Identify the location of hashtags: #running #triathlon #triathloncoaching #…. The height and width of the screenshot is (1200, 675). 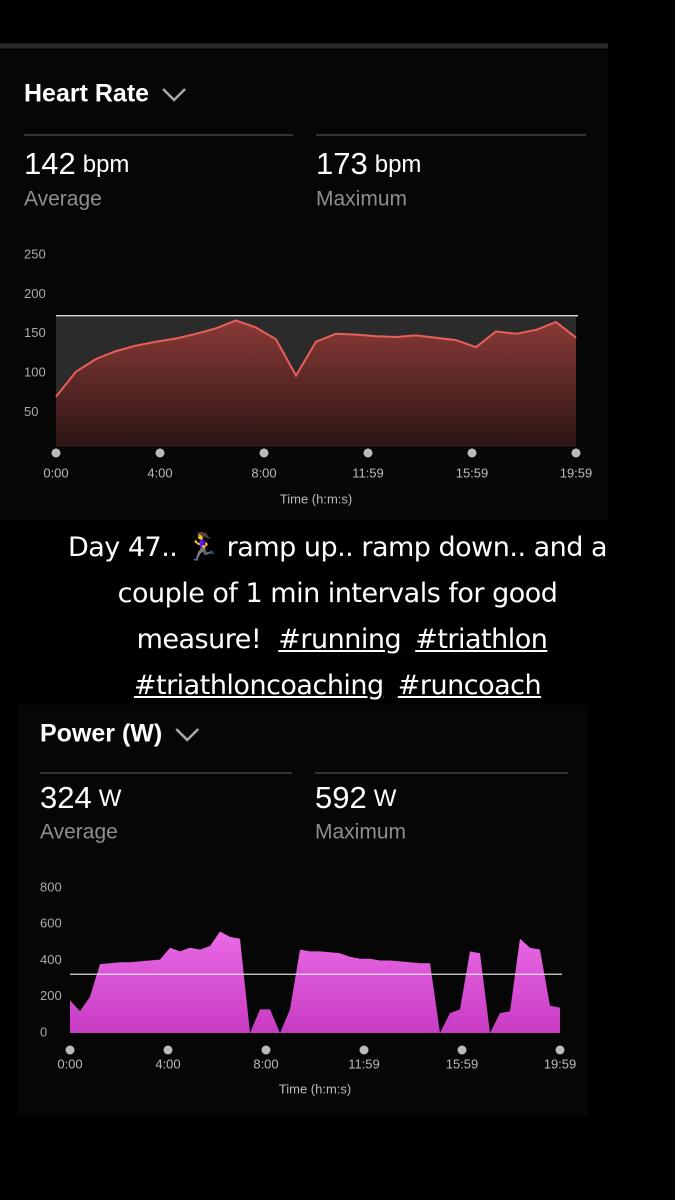
(340, 662).